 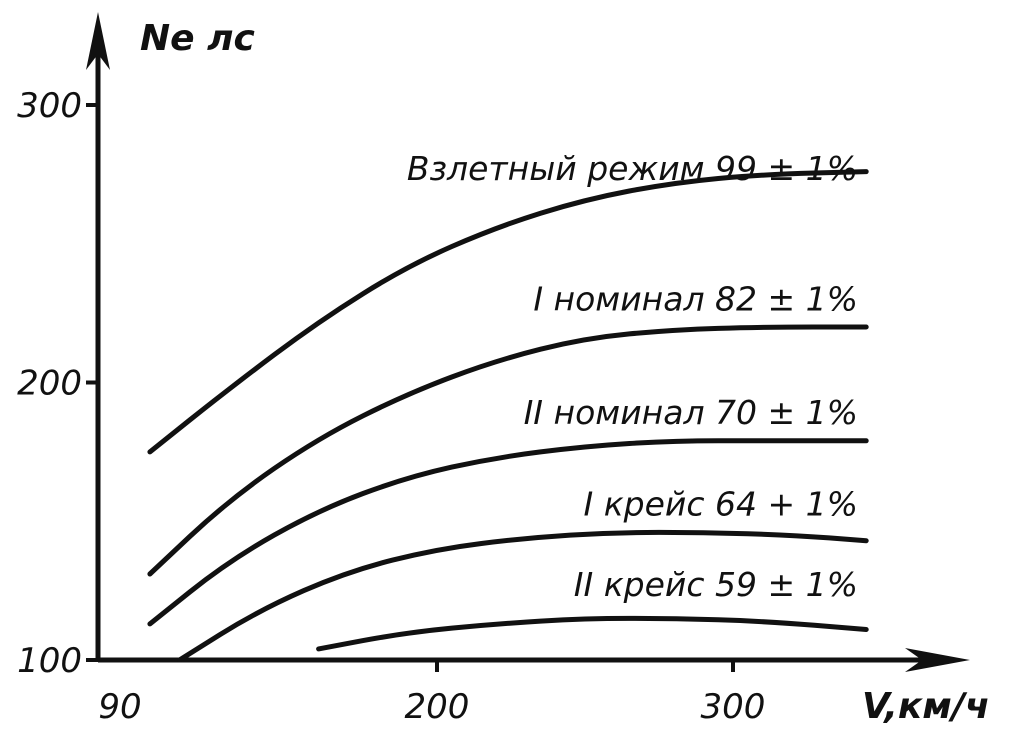 I want to click on y-axis-arrow, so click(x=98, y=41).